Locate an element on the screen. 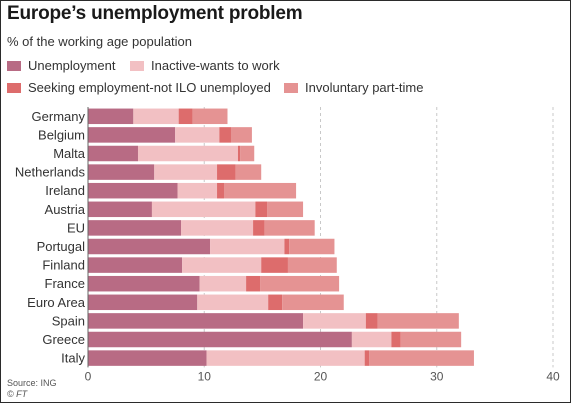 The height and width of the screenshot is (403, 571). category-label-greece: Greece is located at coordinates (63, 339).